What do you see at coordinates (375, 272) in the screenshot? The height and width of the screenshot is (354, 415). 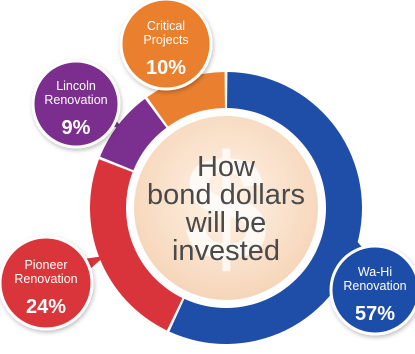 I see `segment-label-0-0: Wa-Hi` at bounding box center [375, 272].